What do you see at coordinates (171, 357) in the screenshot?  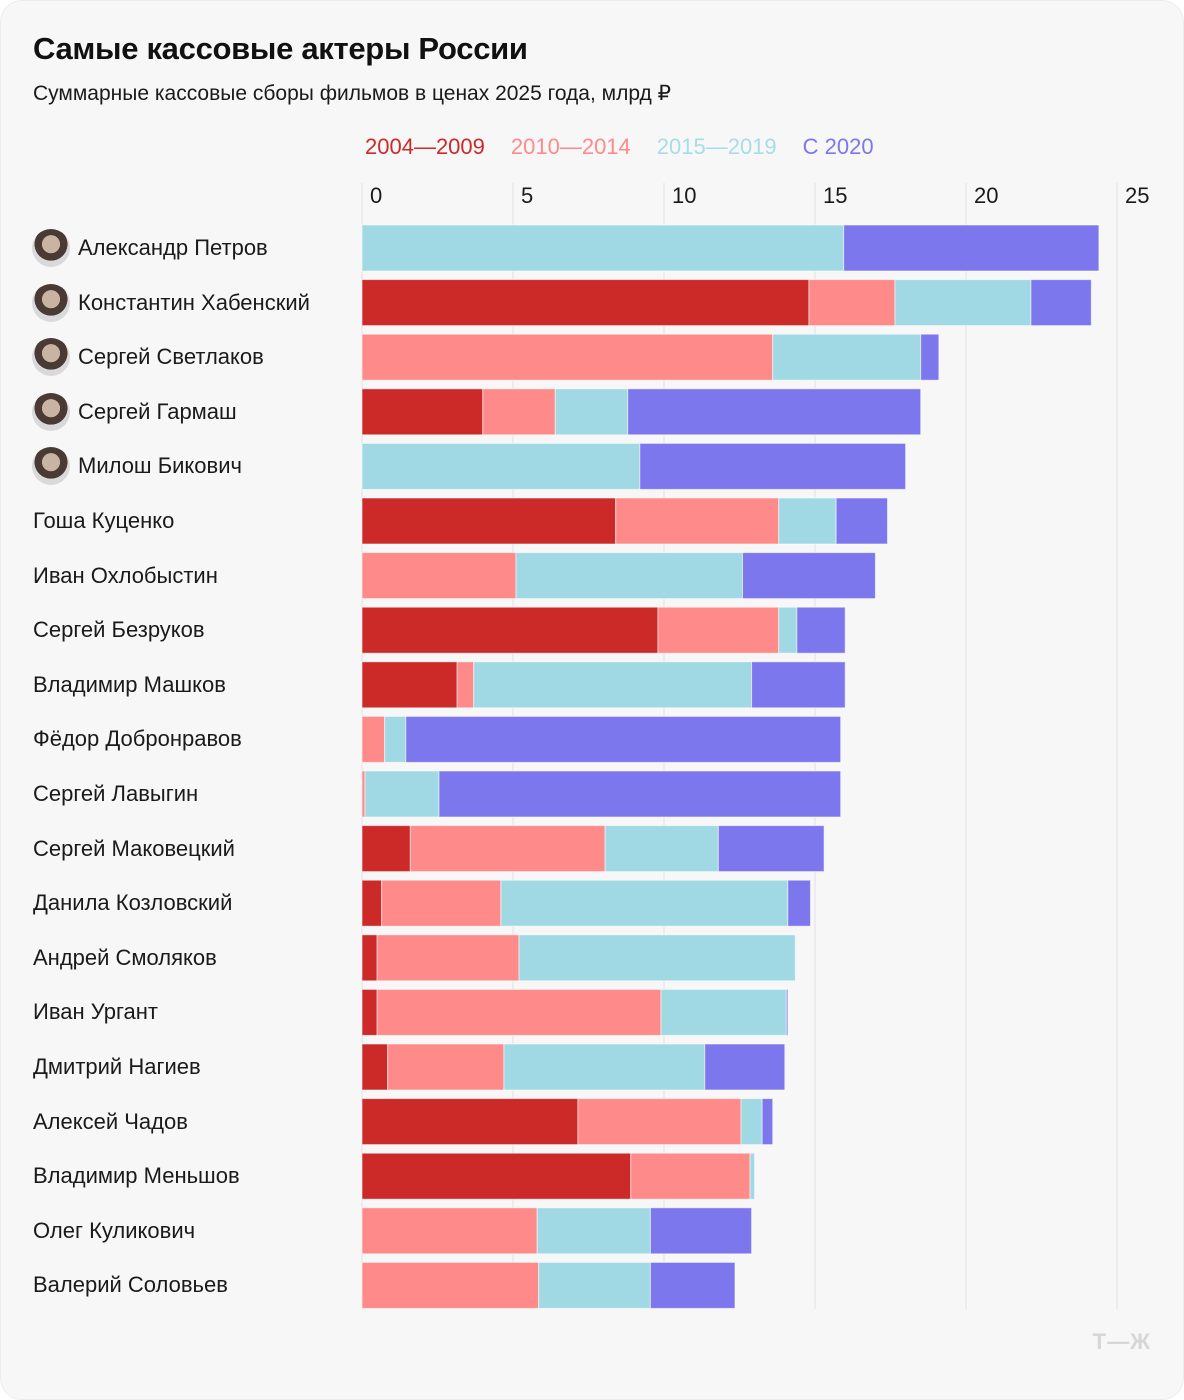 I see `actor-name: Сергей Светлаков` at bounding box center [171, 357].